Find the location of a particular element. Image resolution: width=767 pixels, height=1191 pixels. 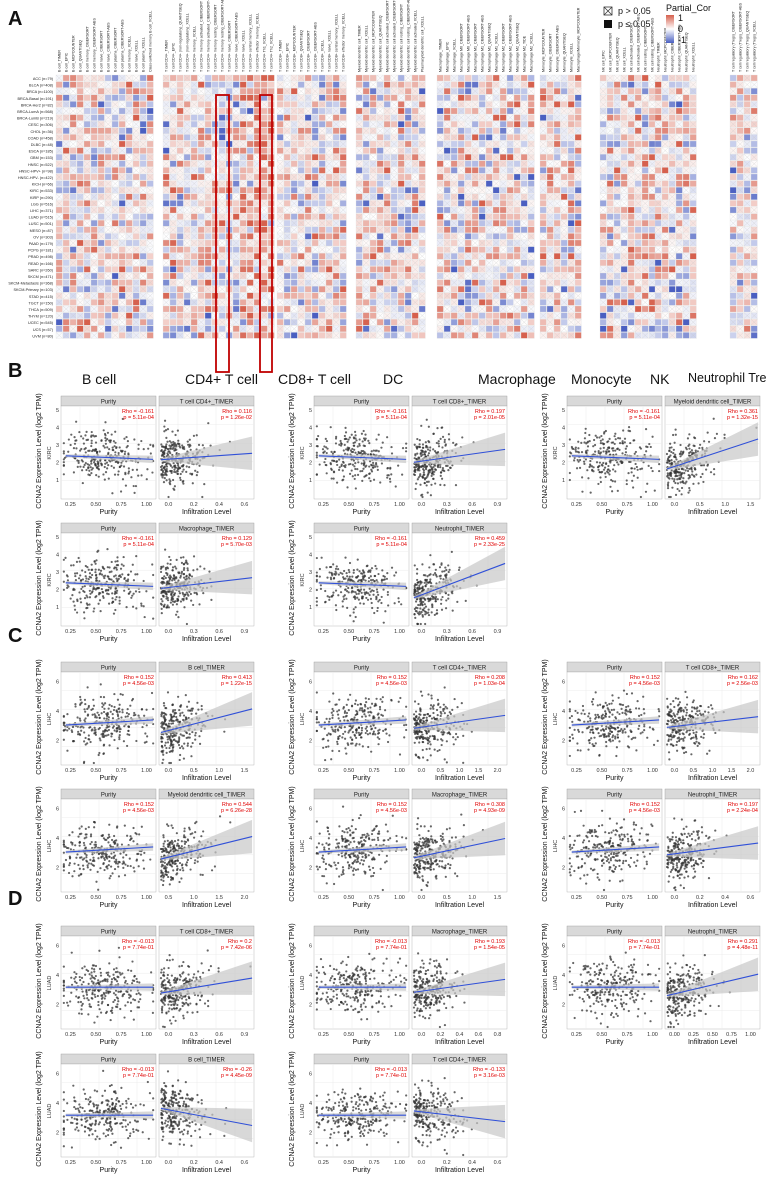

heatmap-col-label: Monocyte_CIBERSORT-ABS is located at coordinates (558, 48).